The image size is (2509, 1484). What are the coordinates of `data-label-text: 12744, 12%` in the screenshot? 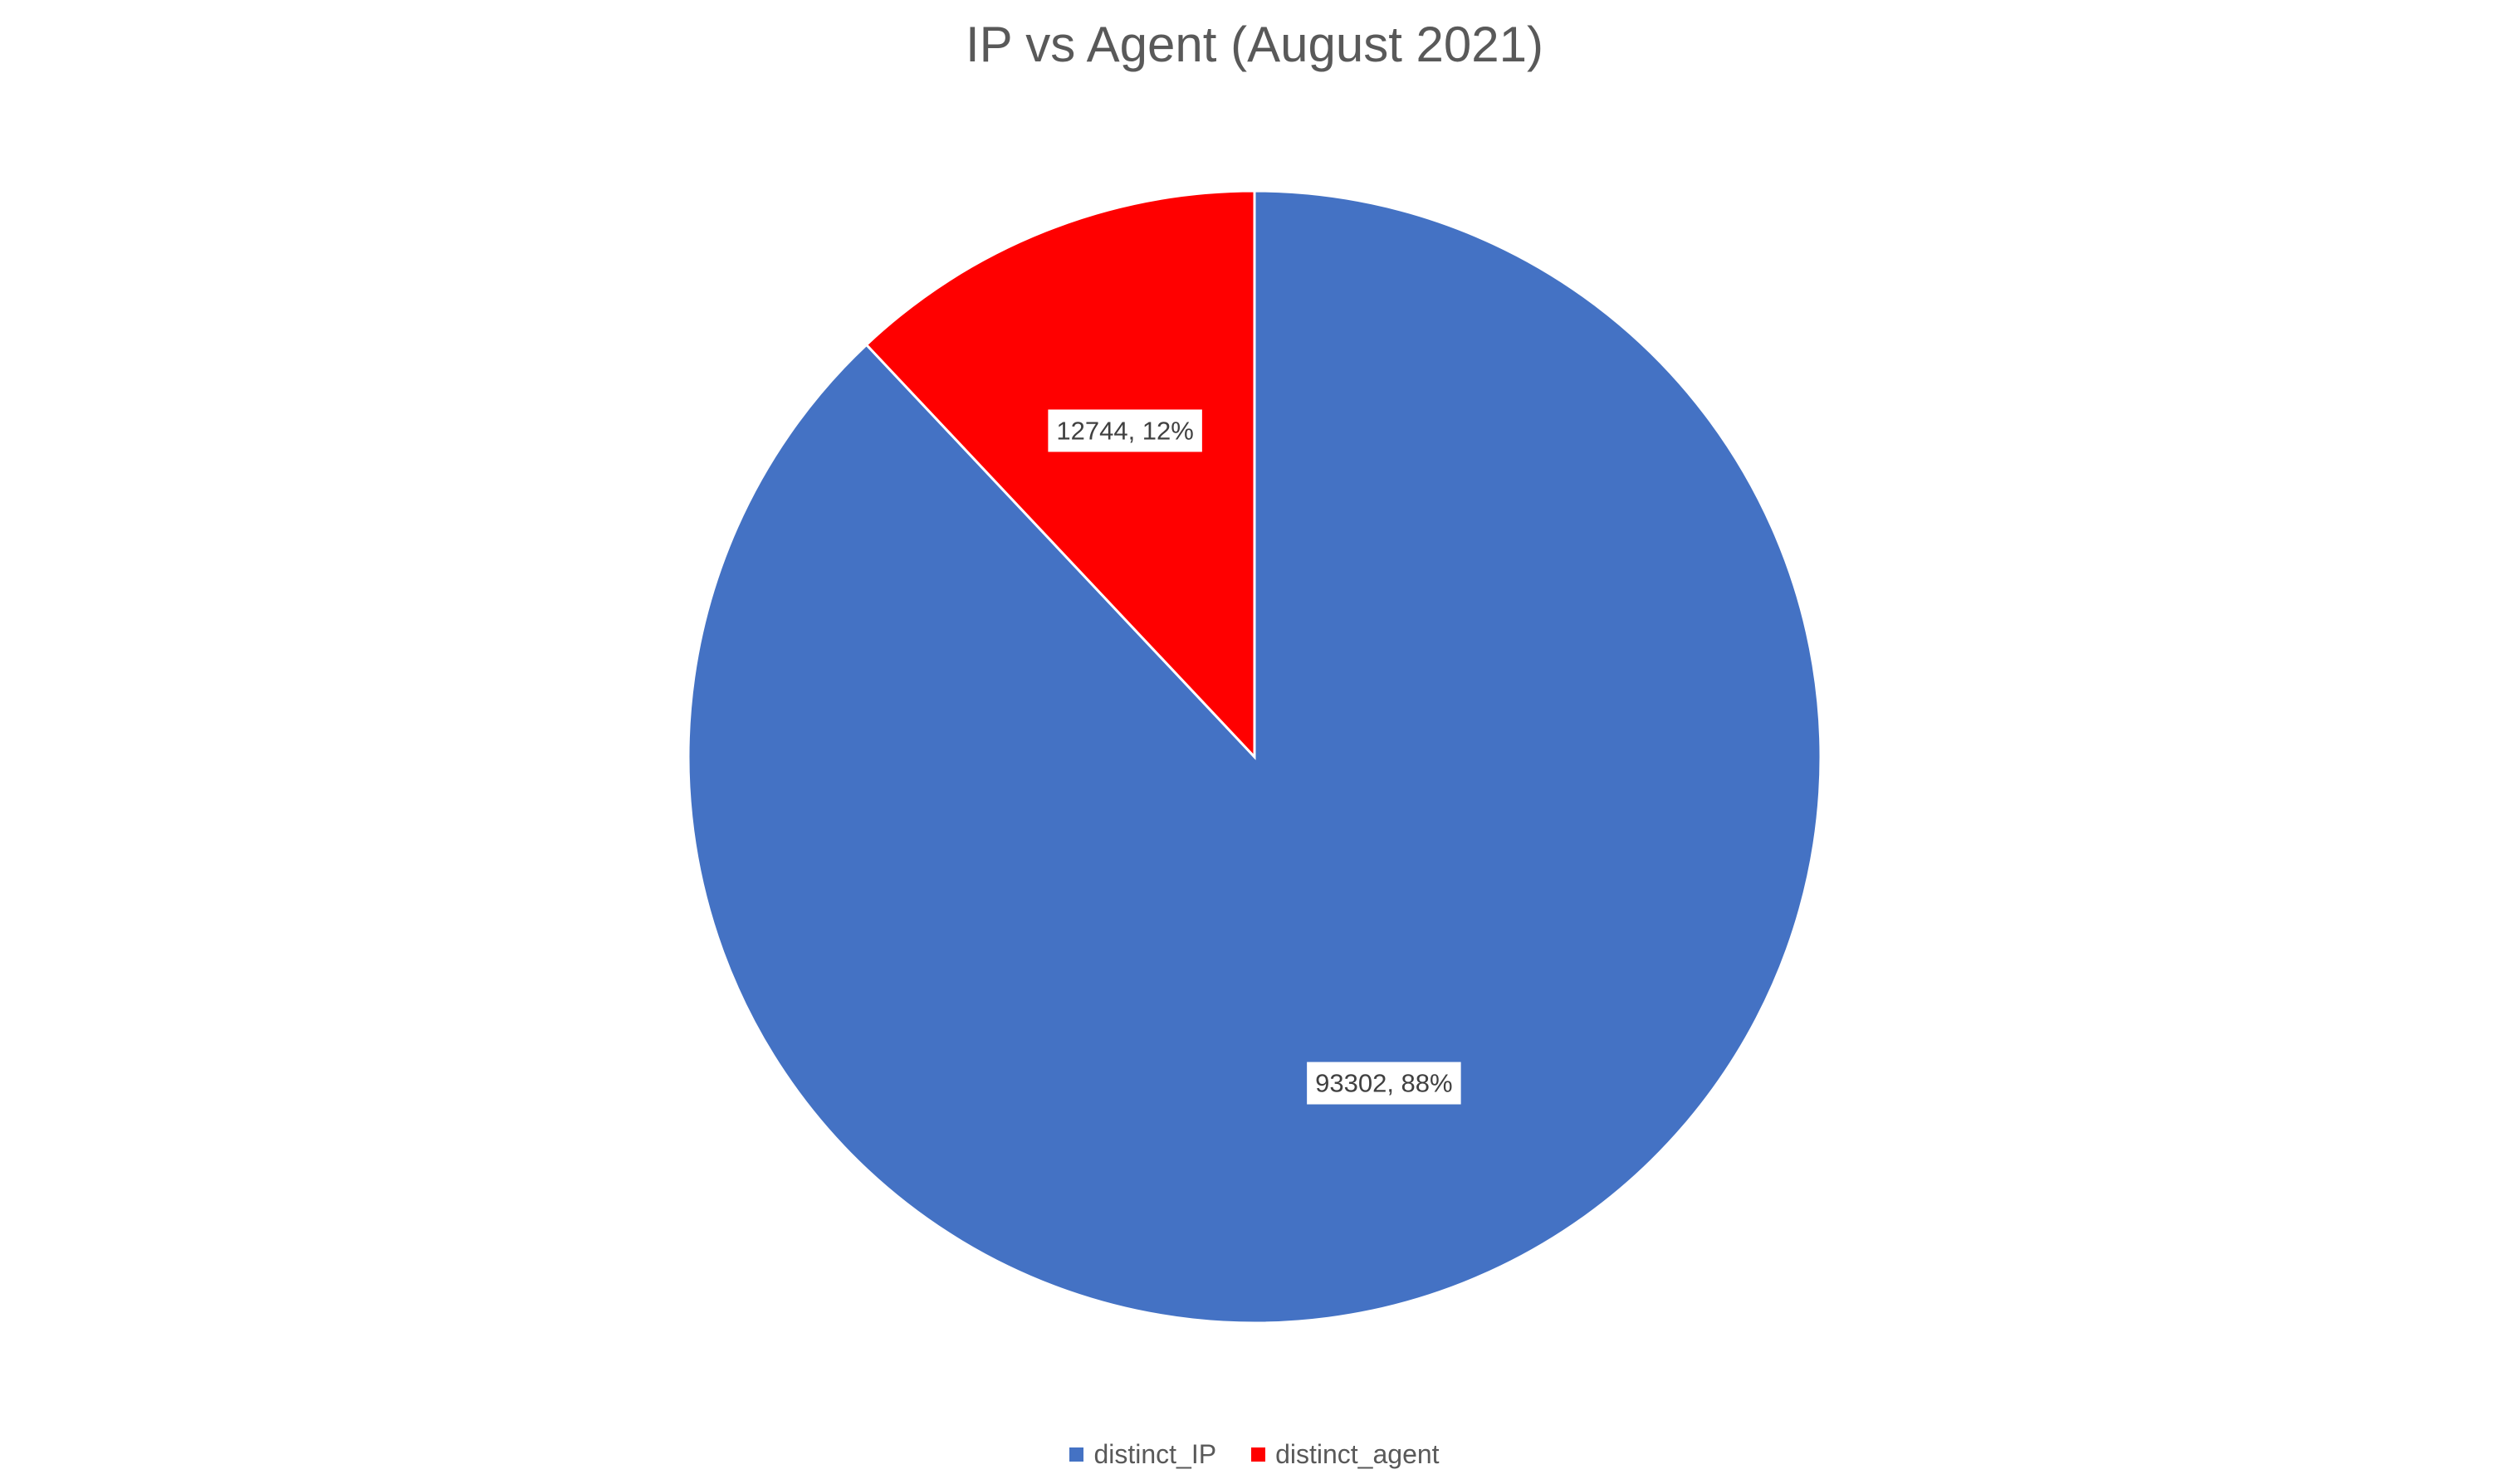 It's located at (1124, 431).